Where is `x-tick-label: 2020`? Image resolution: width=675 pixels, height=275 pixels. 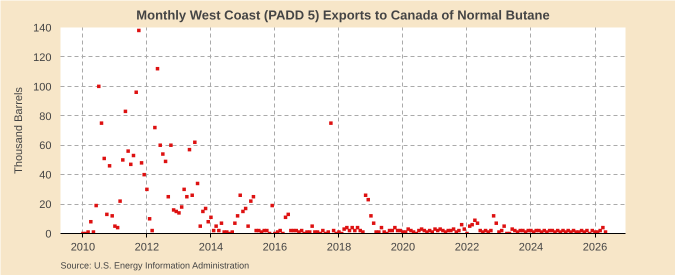
x-tick-label: 2020 is located at coordinates (403, 248).